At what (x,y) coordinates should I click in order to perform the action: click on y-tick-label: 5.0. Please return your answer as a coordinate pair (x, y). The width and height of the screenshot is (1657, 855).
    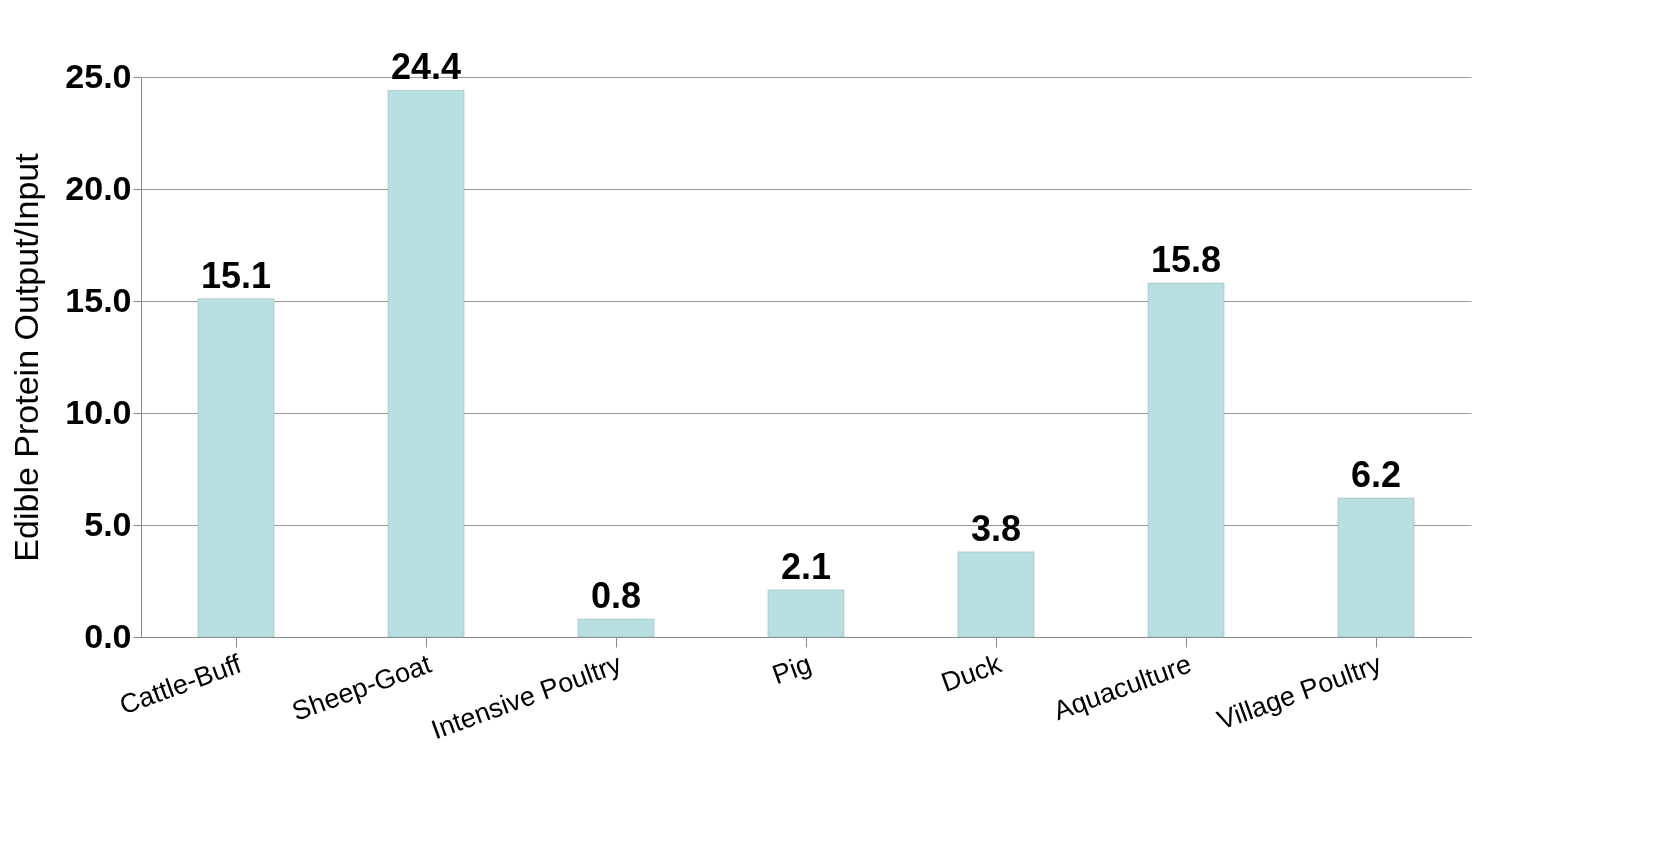
    Looking at the image, I should click on (108, 523).